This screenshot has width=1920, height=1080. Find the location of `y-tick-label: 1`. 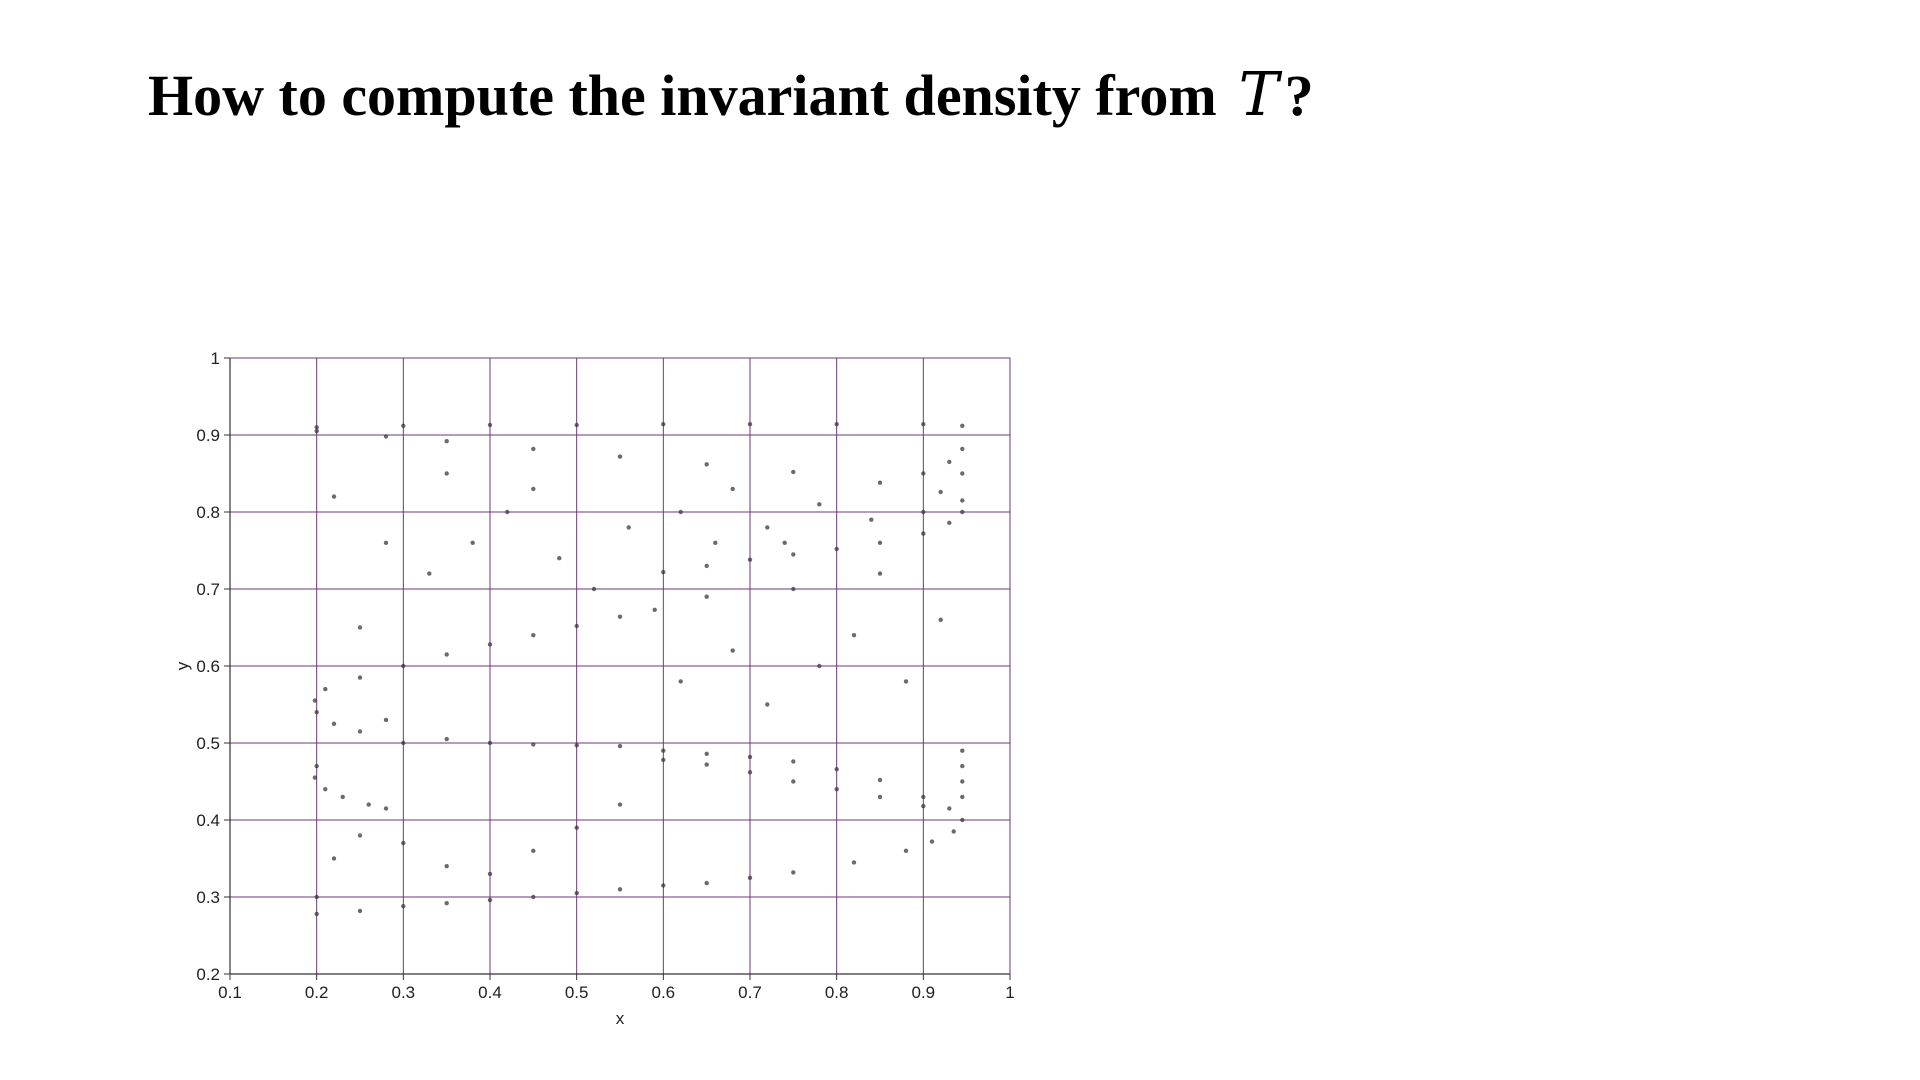

y-tick-label: 1 is located at coordinates (215, 358).